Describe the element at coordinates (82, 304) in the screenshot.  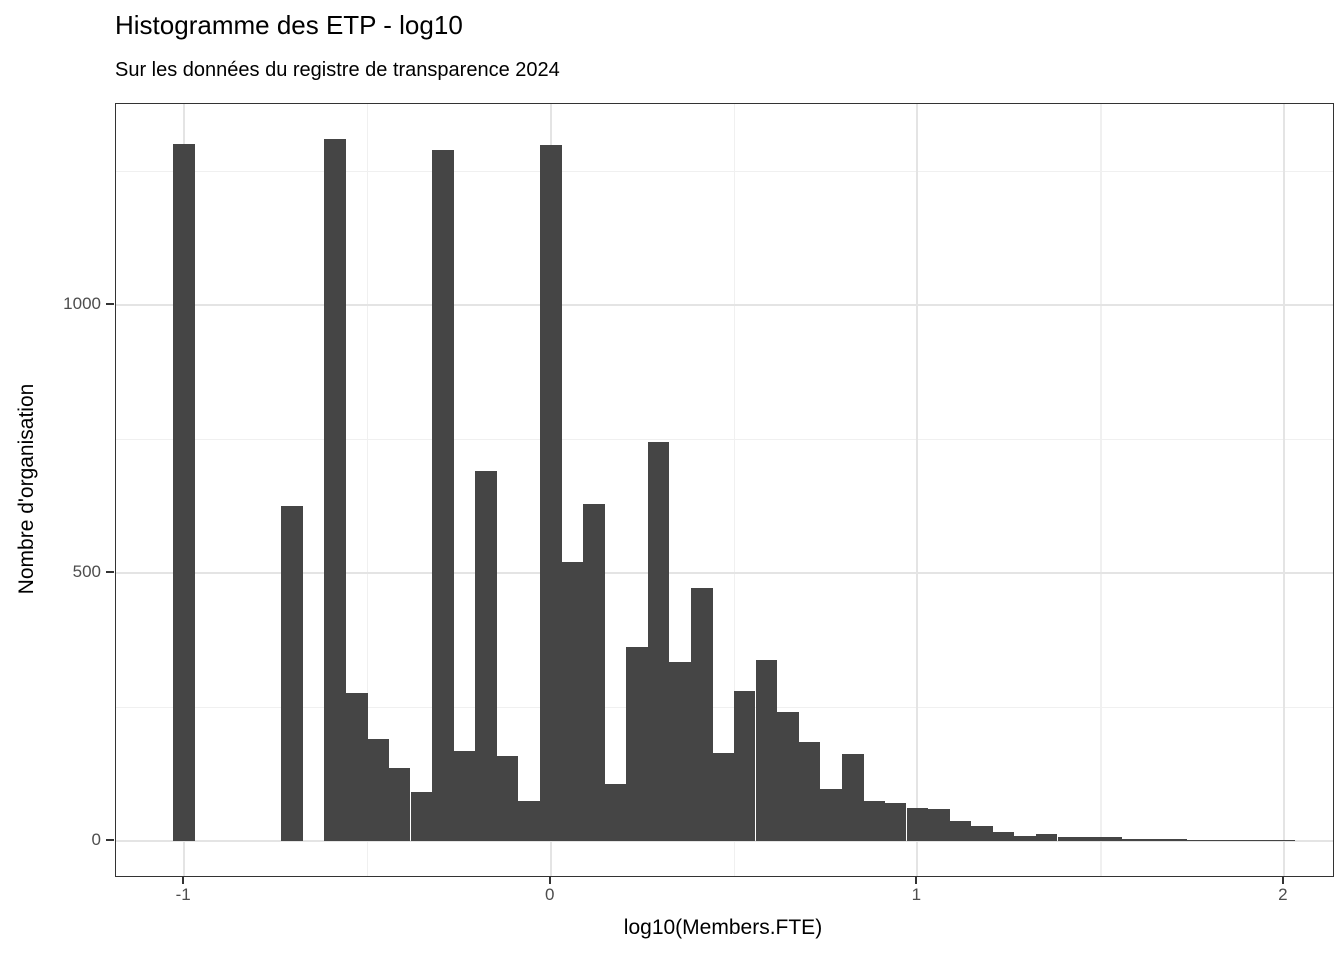
I see `y-axis-tick-label: 1000` at that location.